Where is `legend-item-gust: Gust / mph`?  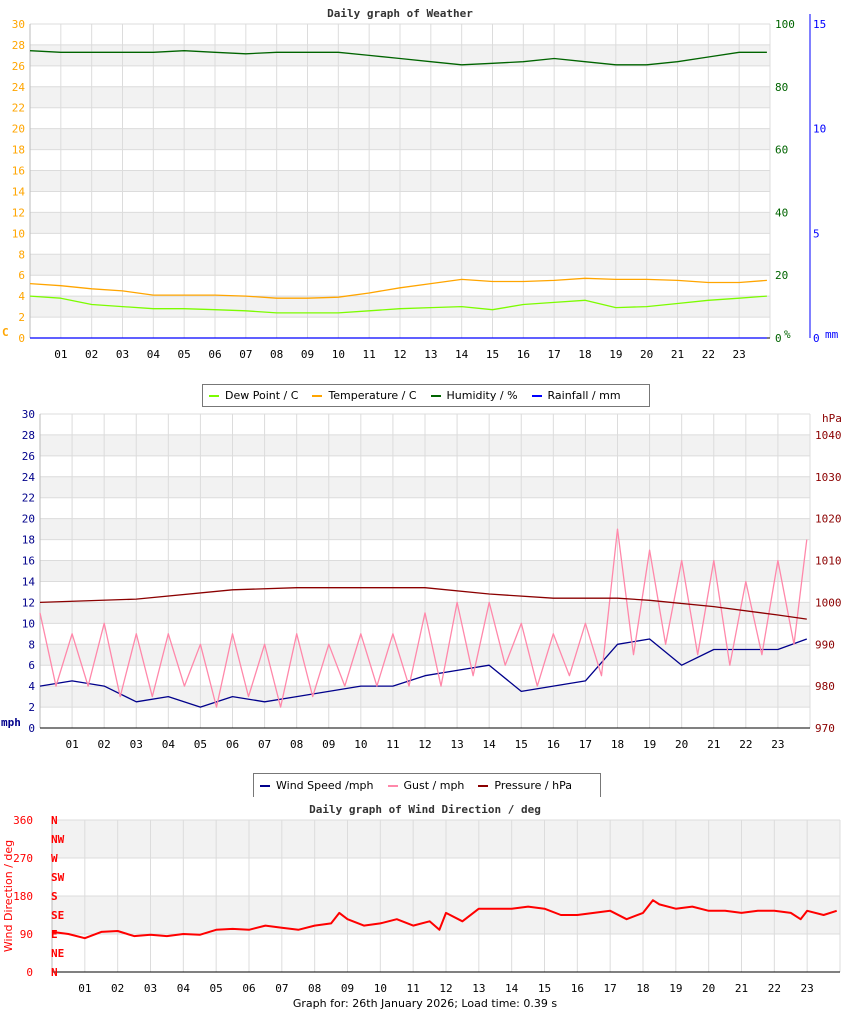
legend-item-gust: Gust / mph is located at coordinates (426, 785).